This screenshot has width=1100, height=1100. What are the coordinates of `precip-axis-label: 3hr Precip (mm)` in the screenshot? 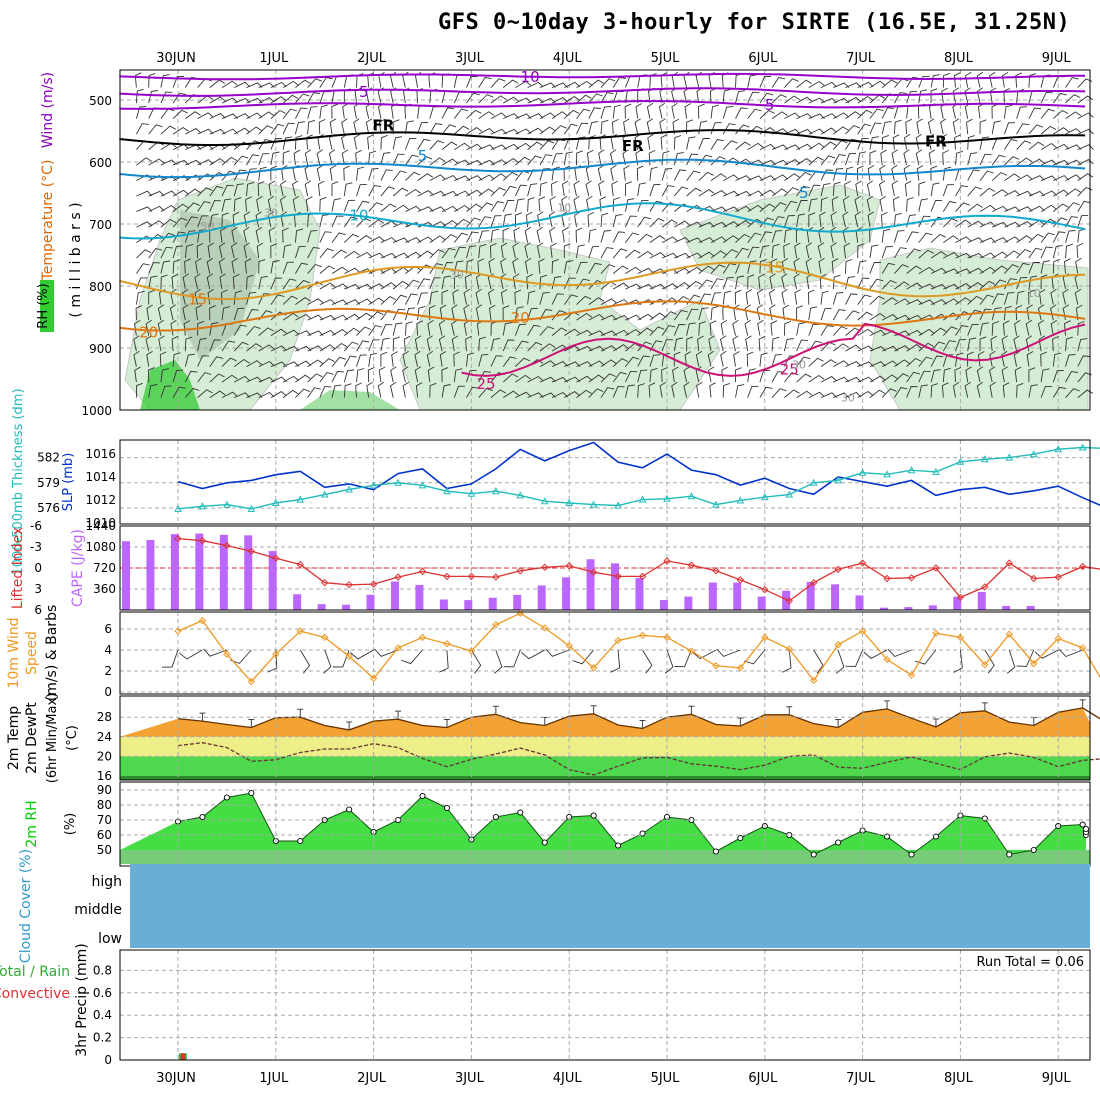 It's located at (82, 999).